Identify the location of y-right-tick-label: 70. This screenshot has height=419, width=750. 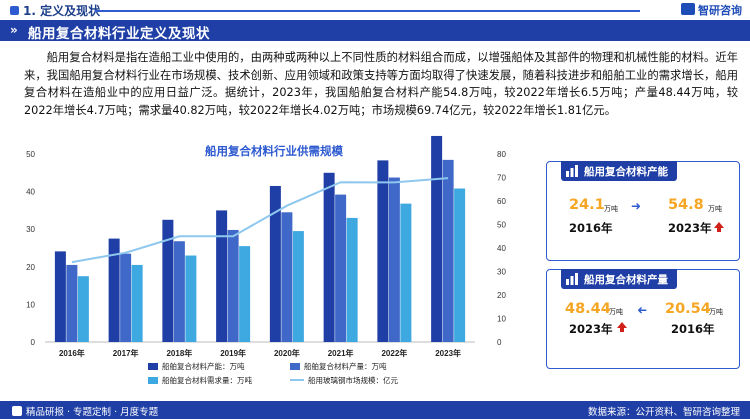
(501, 178).